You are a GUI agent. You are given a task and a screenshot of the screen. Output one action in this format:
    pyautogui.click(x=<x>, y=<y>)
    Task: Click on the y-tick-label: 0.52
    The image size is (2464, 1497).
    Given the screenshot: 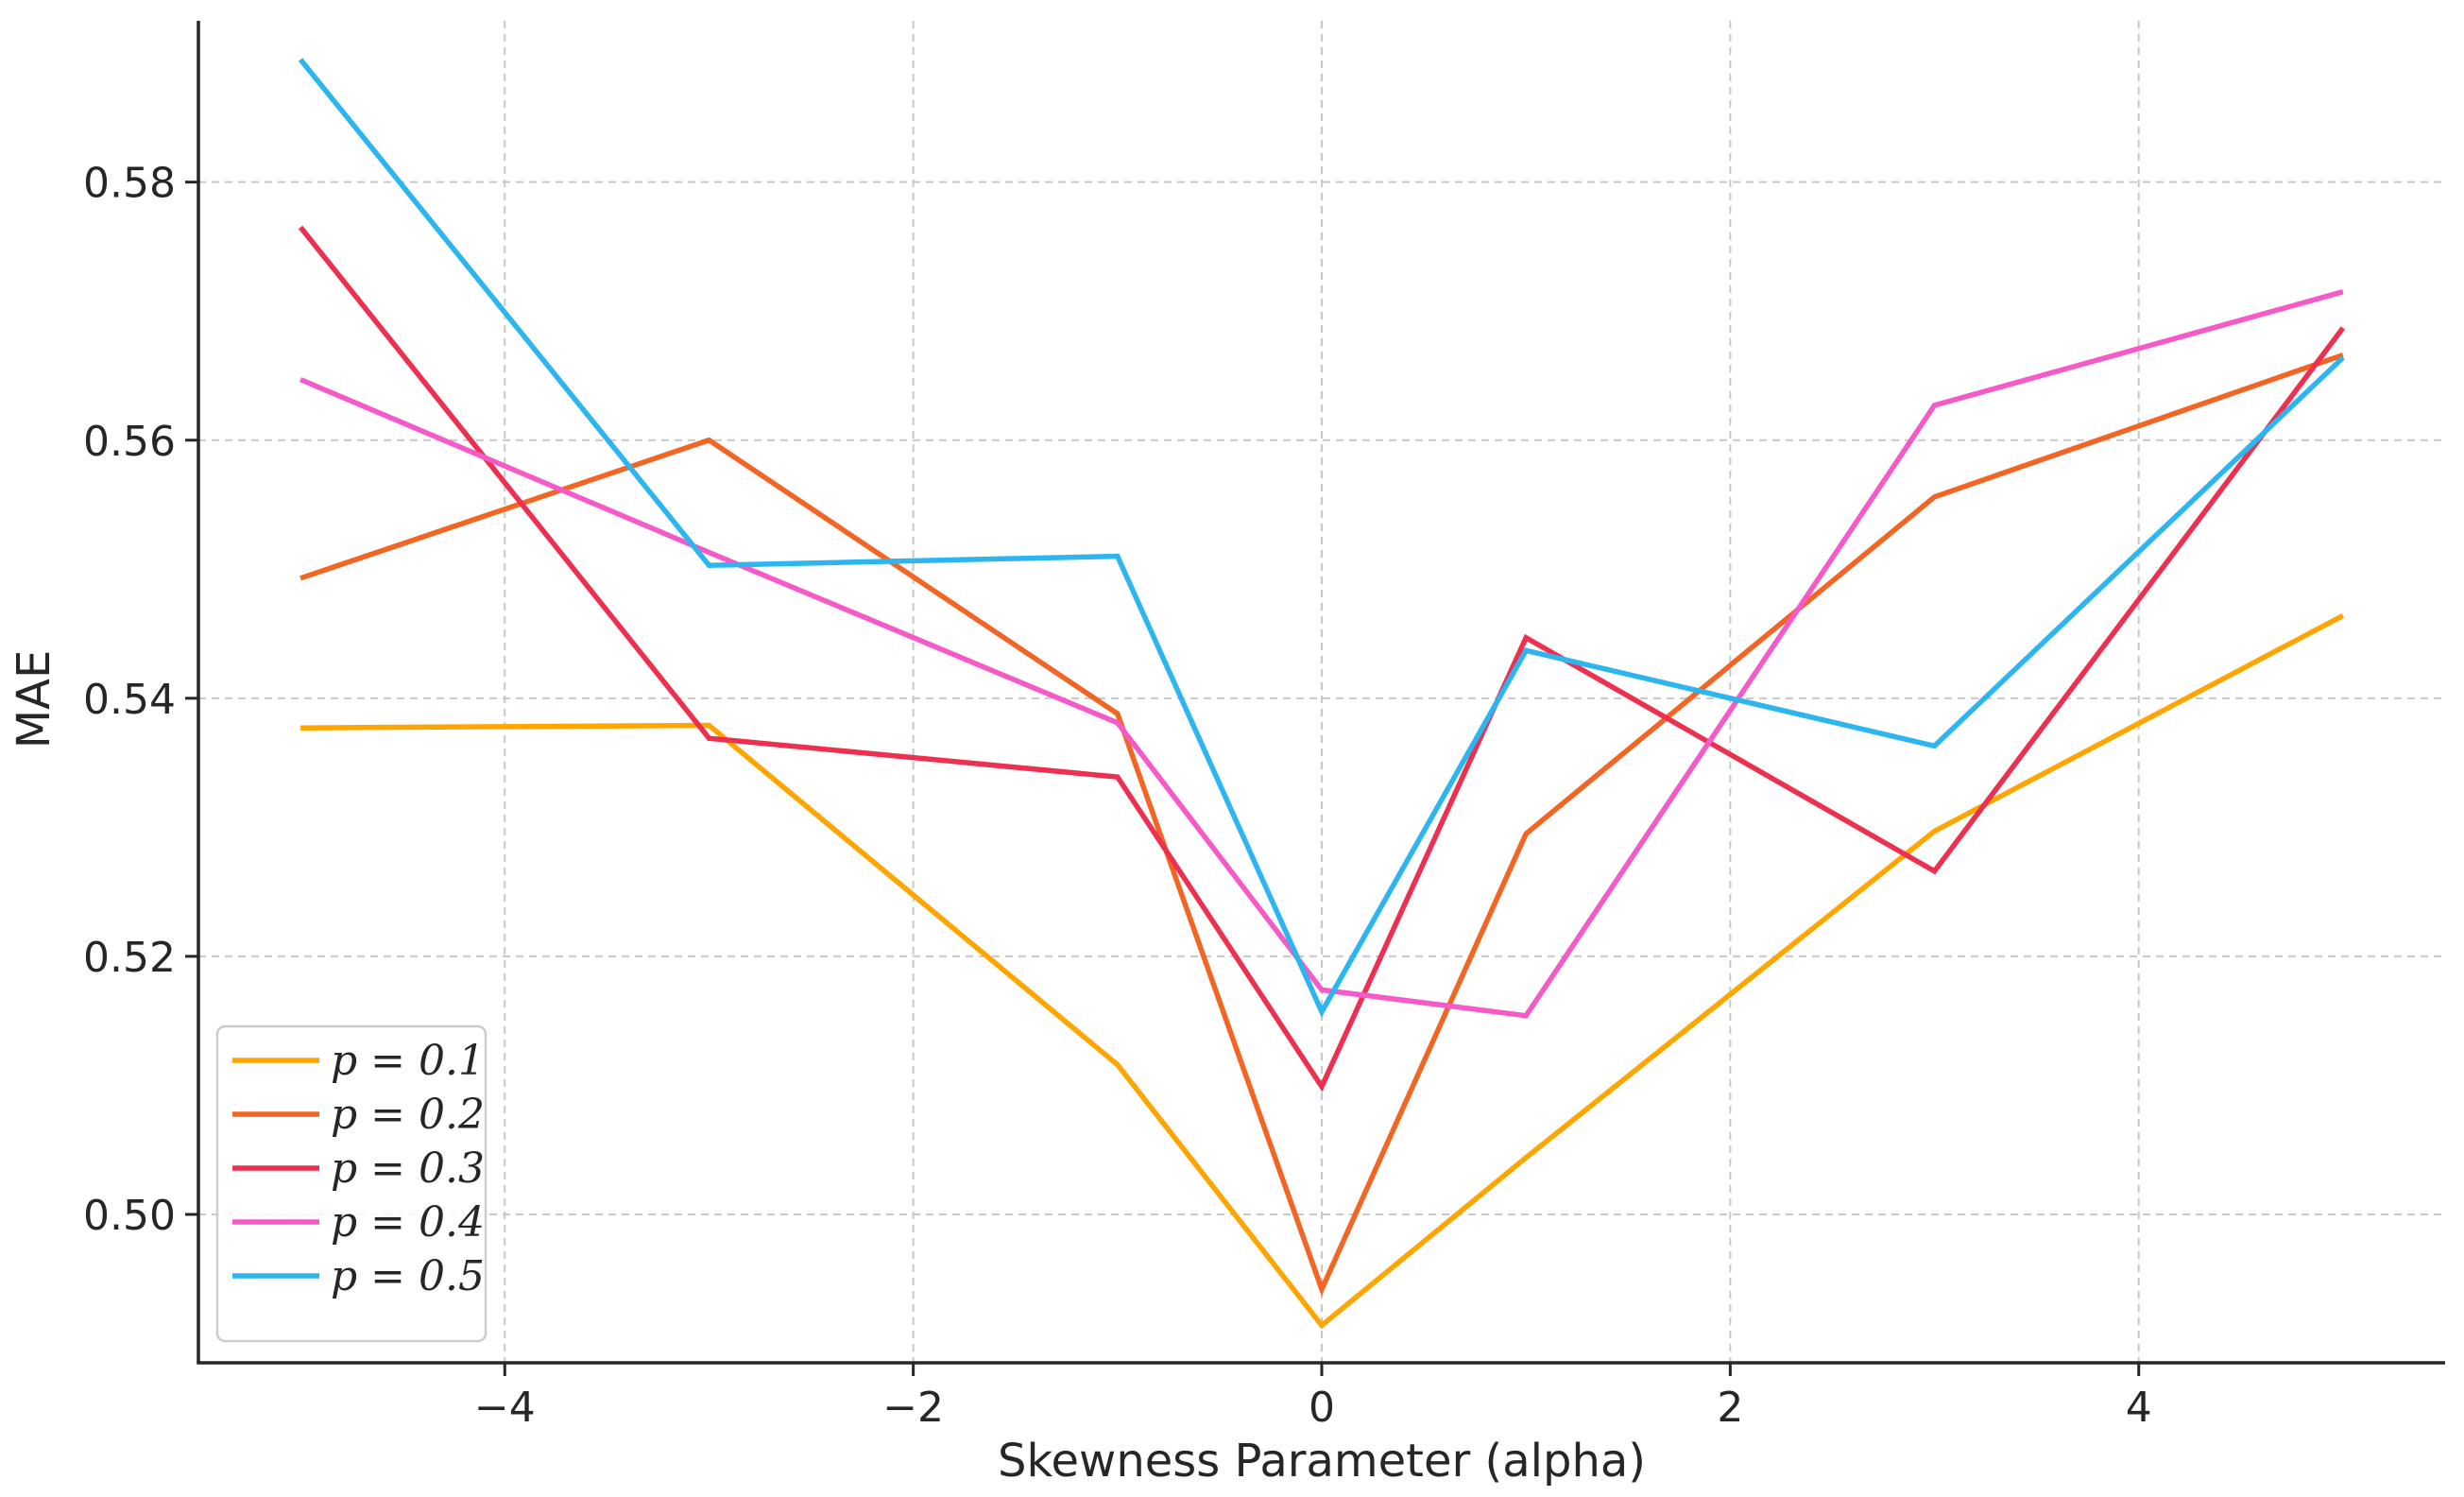 What is the action you would take?
    pyautogui.click(x=130, y=958)
    